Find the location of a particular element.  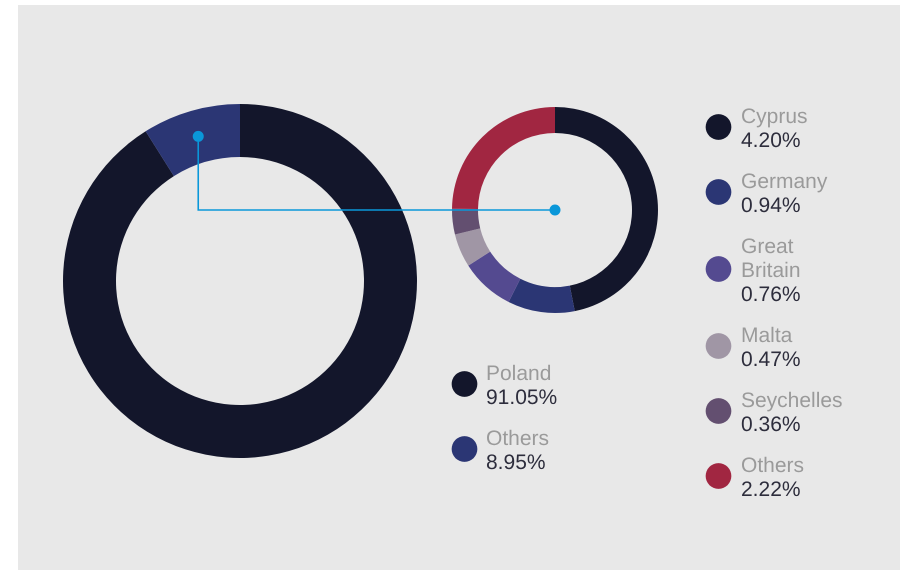

legend-label: Poland is located at coordinates (519, 373).